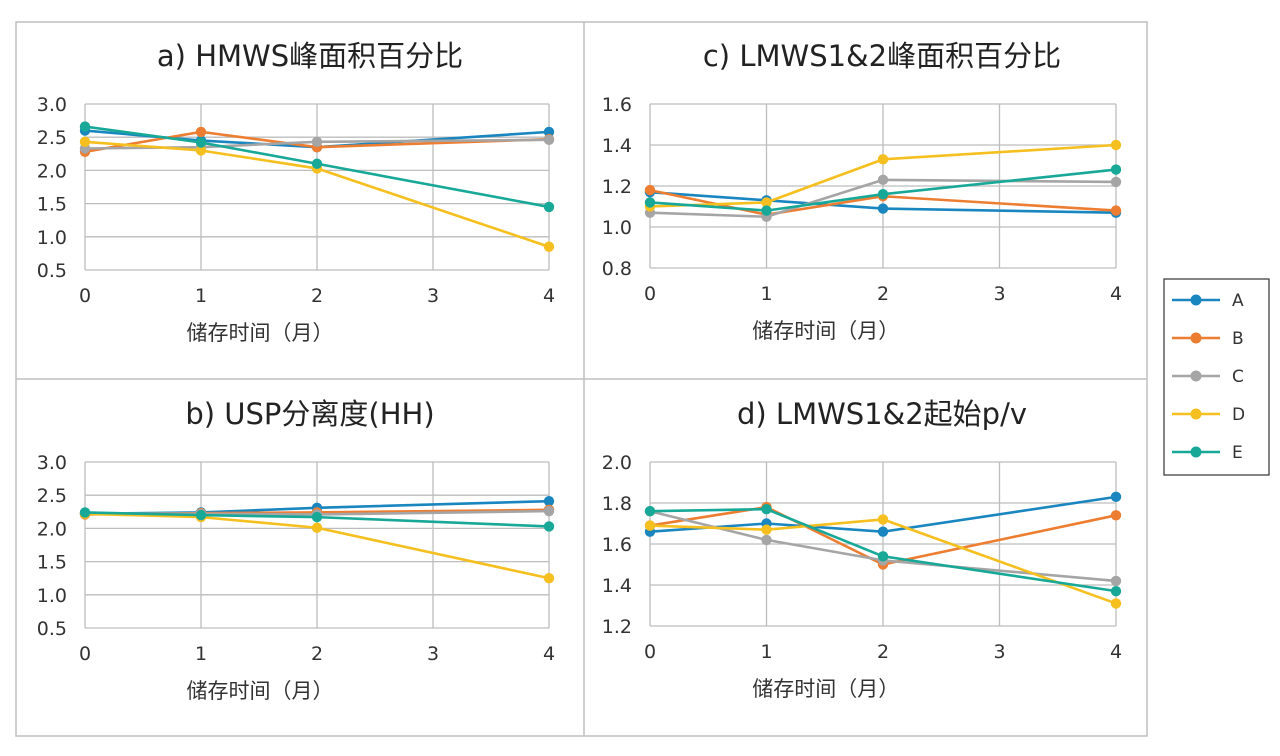 The width and height of the screenshot is (1280, 756). I want to click on legend-swatch-marker-C, so click(1196, 376).